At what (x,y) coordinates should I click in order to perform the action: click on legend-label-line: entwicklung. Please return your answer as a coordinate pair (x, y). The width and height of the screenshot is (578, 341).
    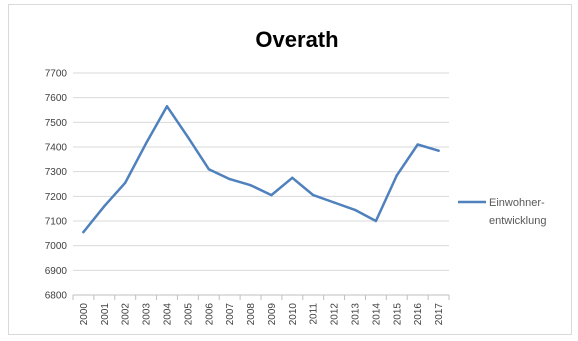
    Looking at the image, I should click on (517, 221).